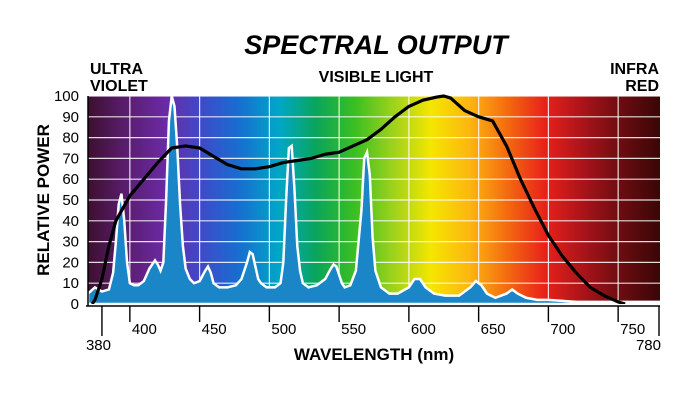  I want to click on region-label-infrared-line2: RED, so click(642, 86).